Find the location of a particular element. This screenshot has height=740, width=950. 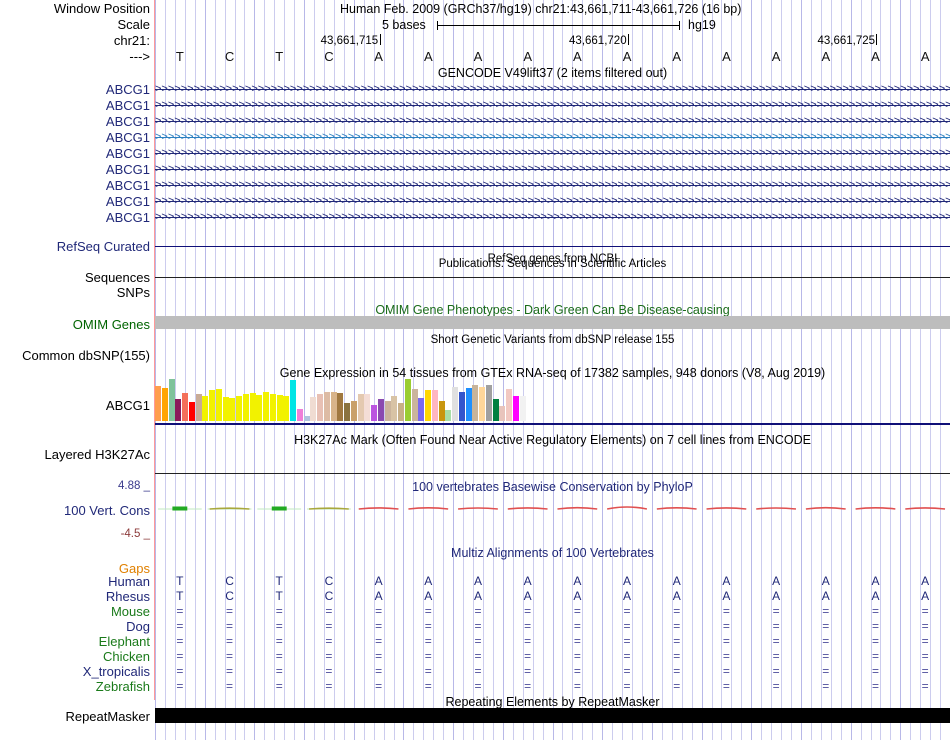

multiz-species-label: Mouse is located at coordinates (130, 611).